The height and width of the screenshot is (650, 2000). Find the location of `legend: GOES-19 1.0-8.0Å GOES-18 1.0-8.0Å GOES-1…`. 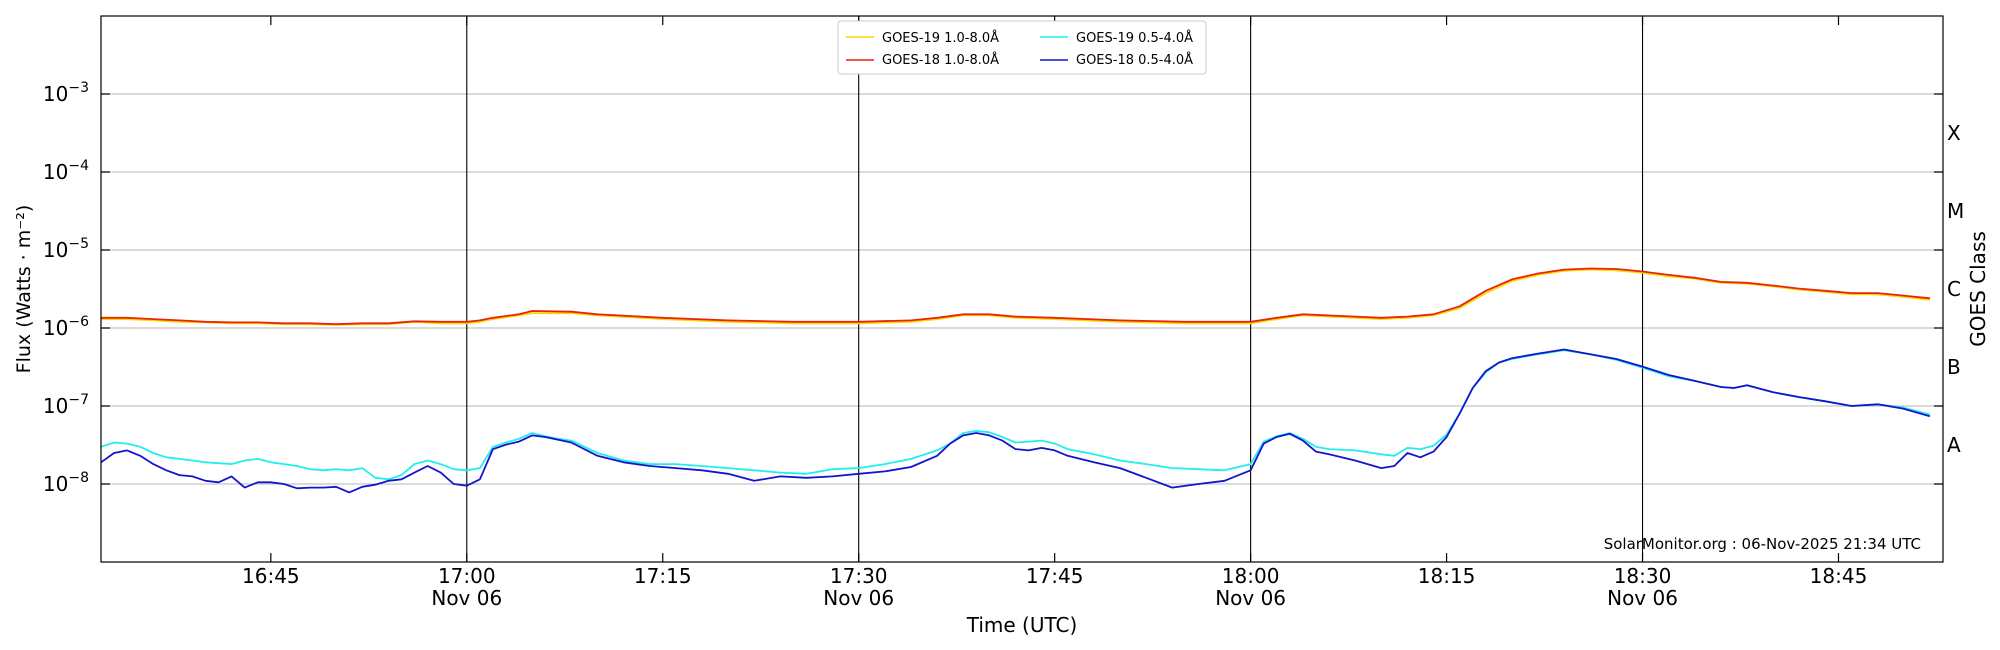

legend: GOES-19 1.0-8.0Å GOES-18 1.0-8.0Å GOES-1… is located at coordinates (1022, 47).